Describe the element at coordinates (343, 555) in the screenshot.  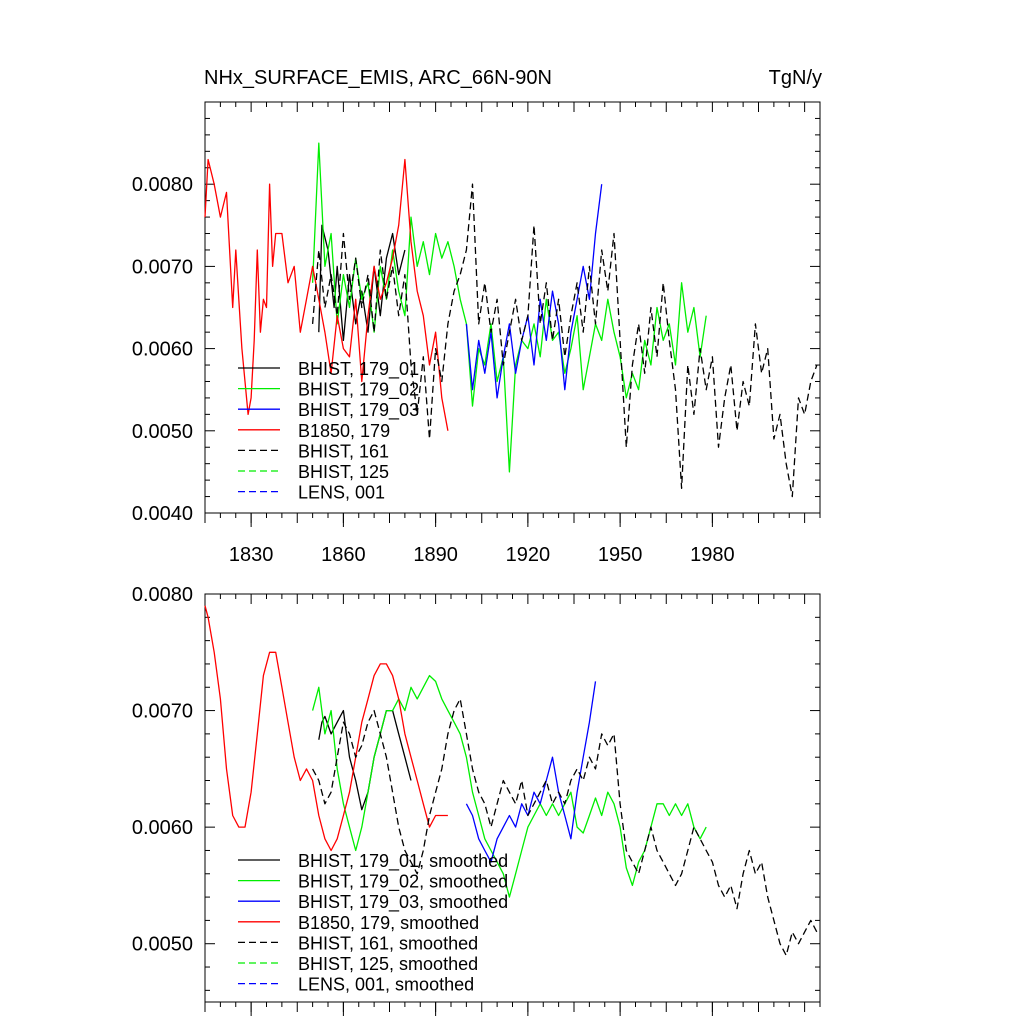
I see `top-x-tick-label: 1860` at that location.